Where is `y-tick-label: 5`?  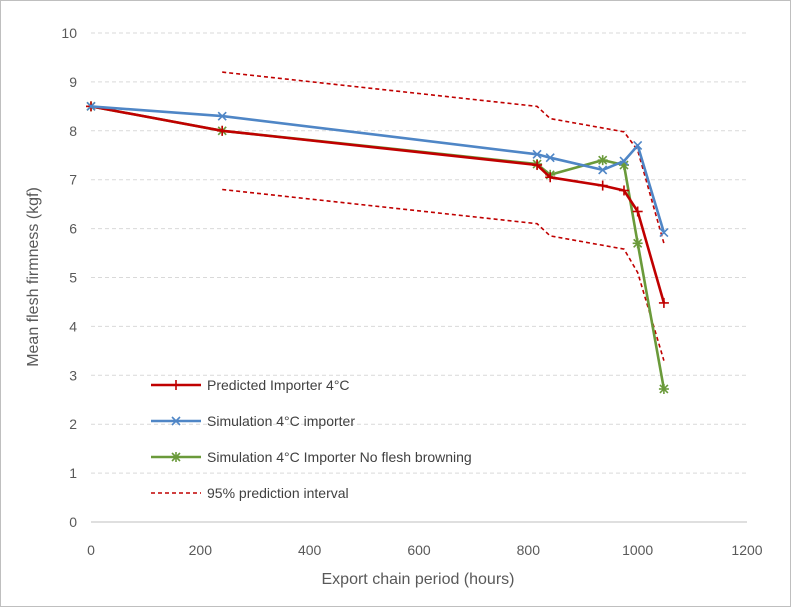 y-tick-label: 5 is located at coordinates (73, 278).